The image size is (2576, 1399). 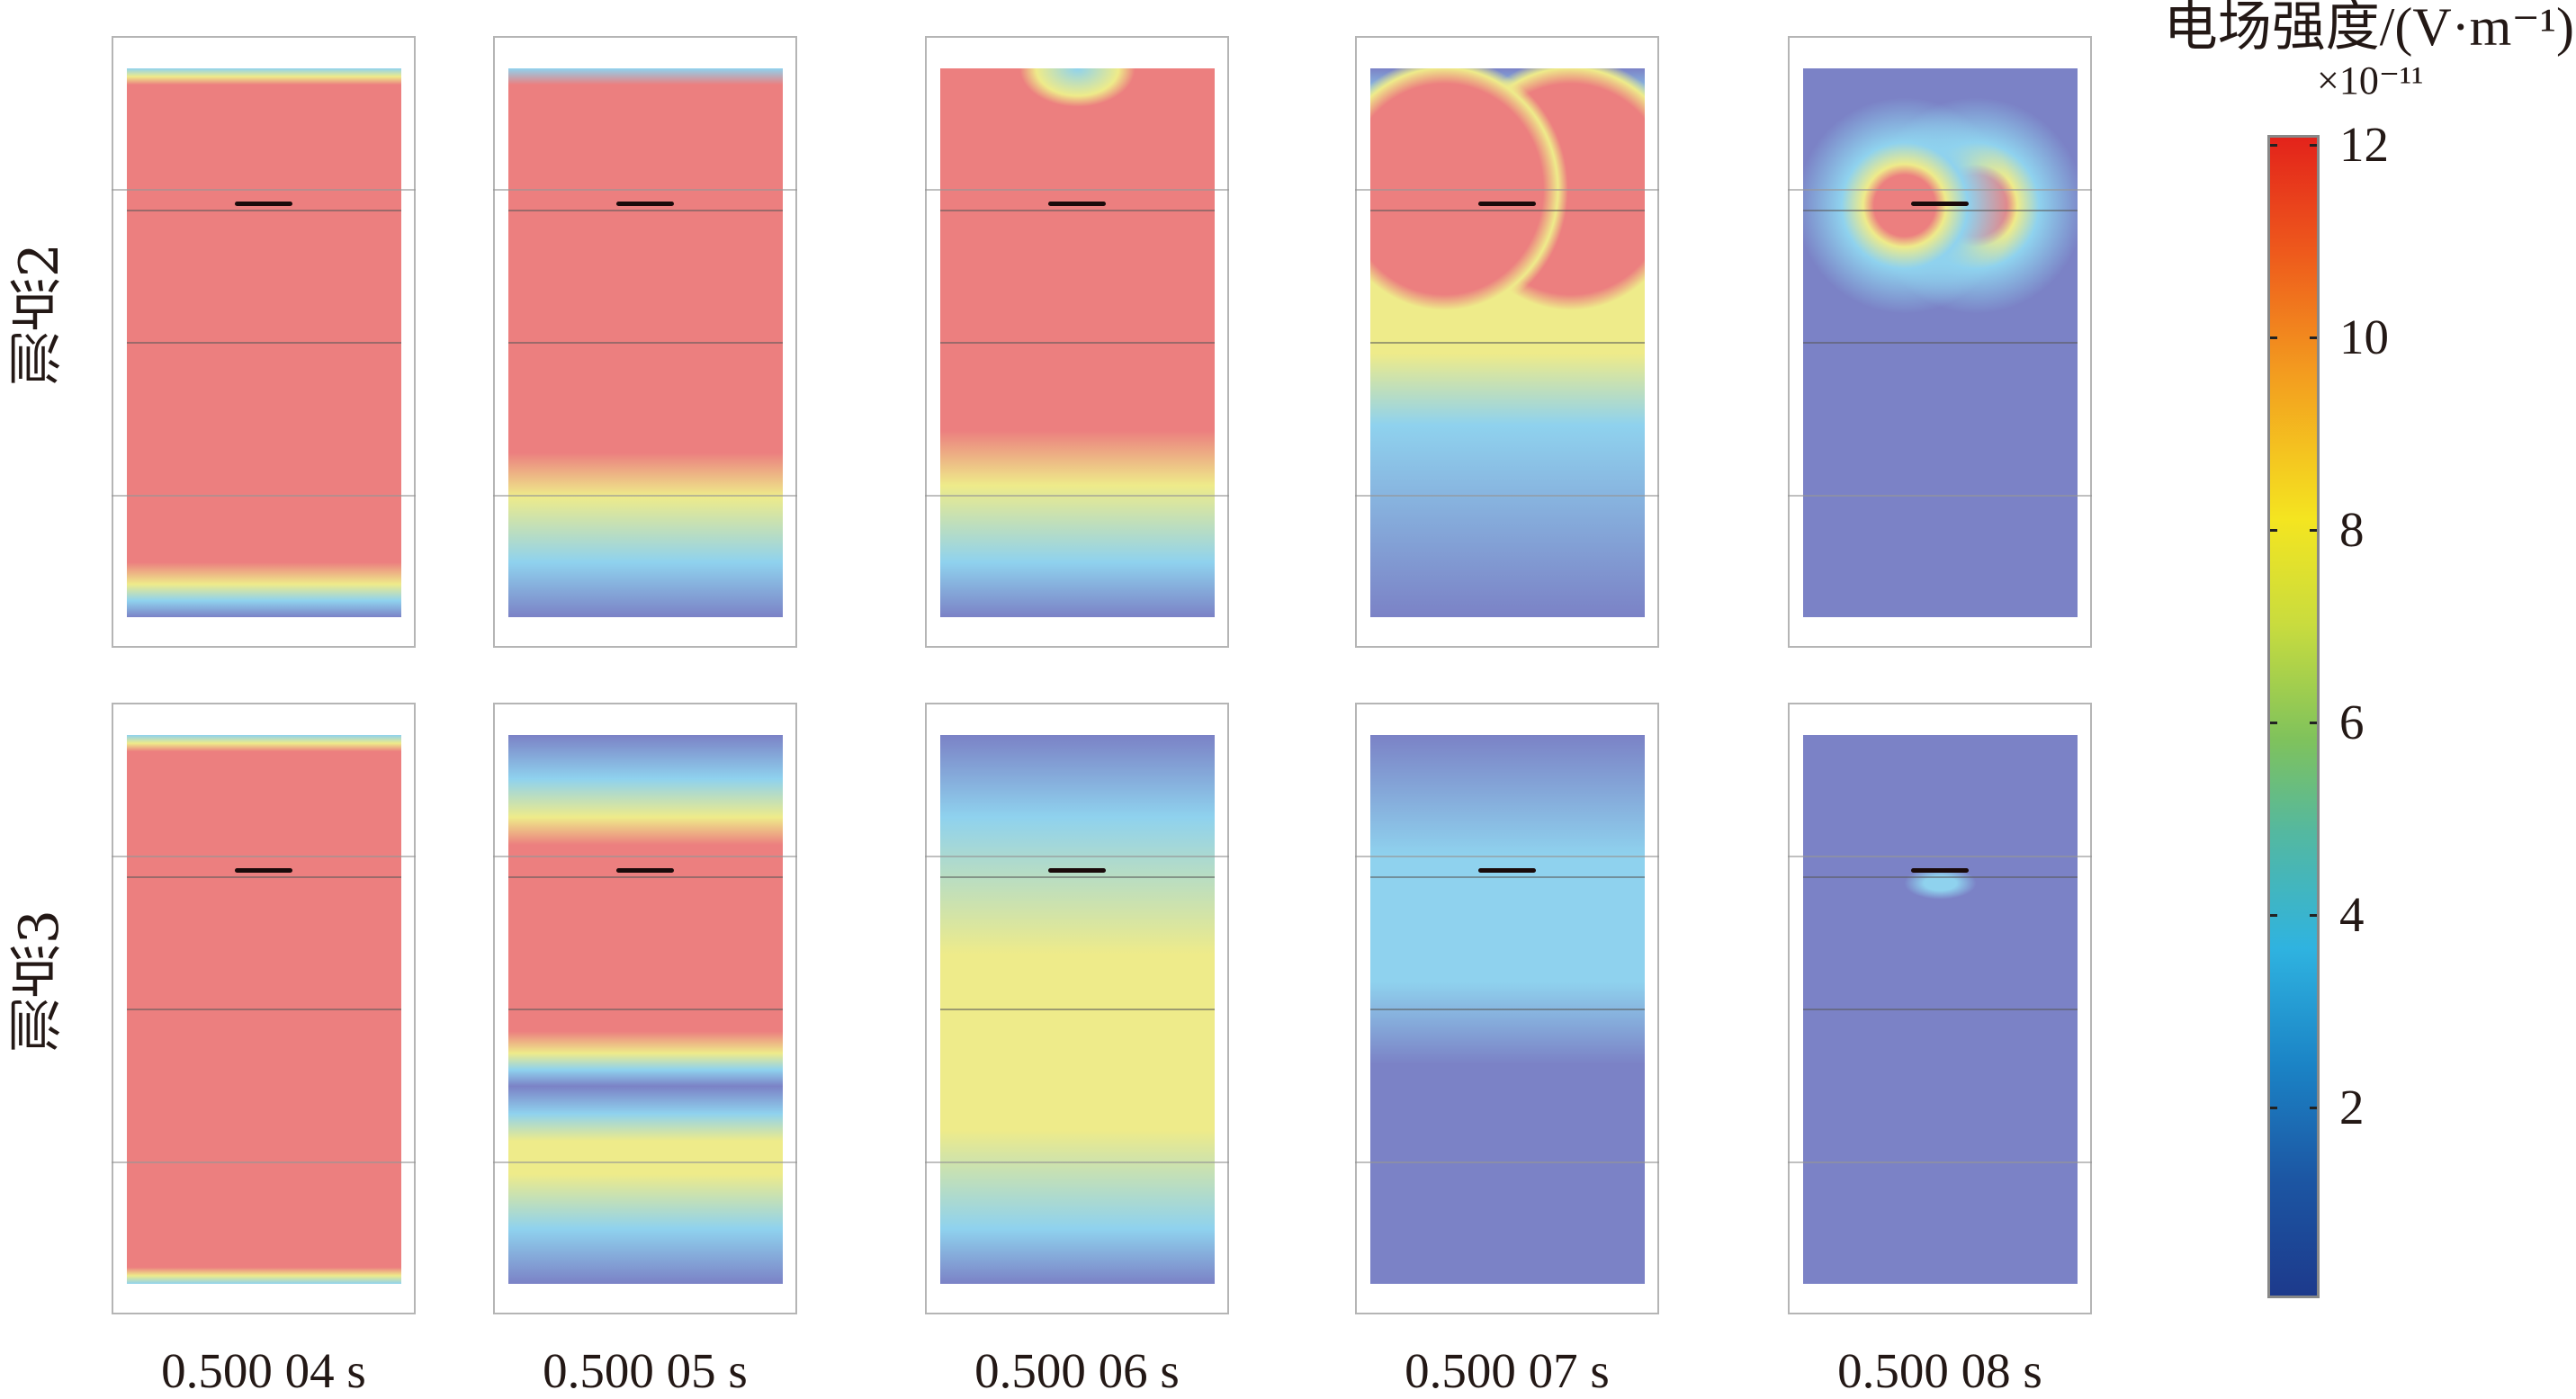 What do you see at coordinates (40, 315) in the screenshot?
I see `row-label: 测点2` at bounding box center [40, 315].